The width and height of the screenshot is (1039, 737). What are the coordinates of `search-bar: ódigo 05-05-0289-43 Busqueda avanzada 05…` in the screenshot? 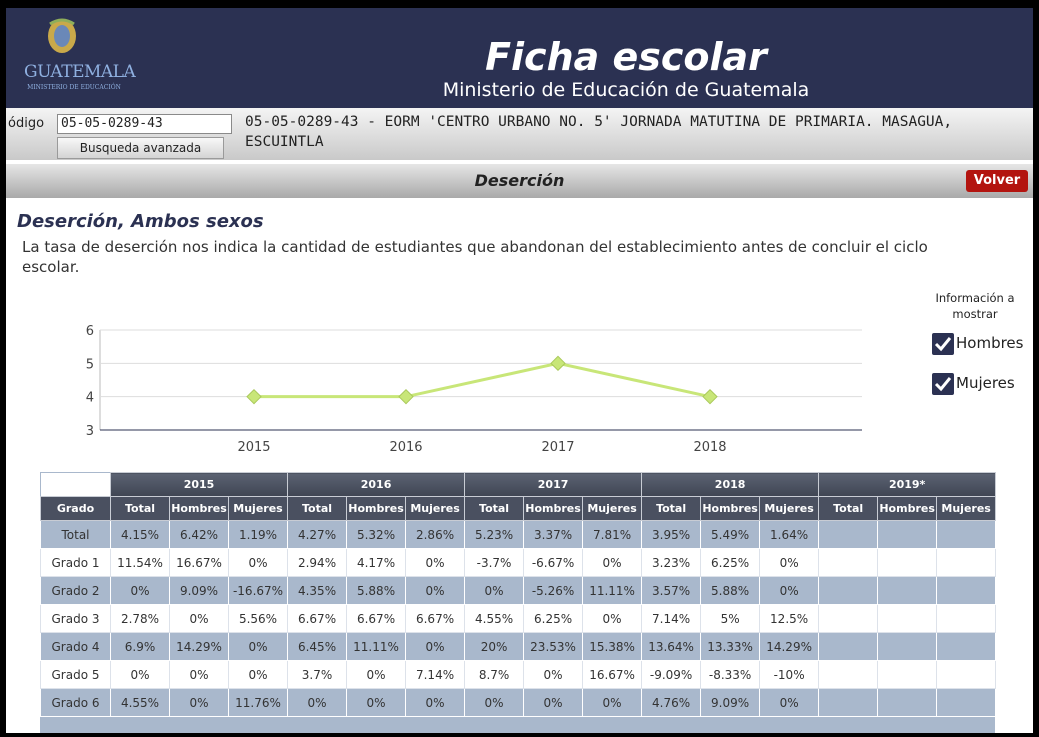 It's located at (519, 134).